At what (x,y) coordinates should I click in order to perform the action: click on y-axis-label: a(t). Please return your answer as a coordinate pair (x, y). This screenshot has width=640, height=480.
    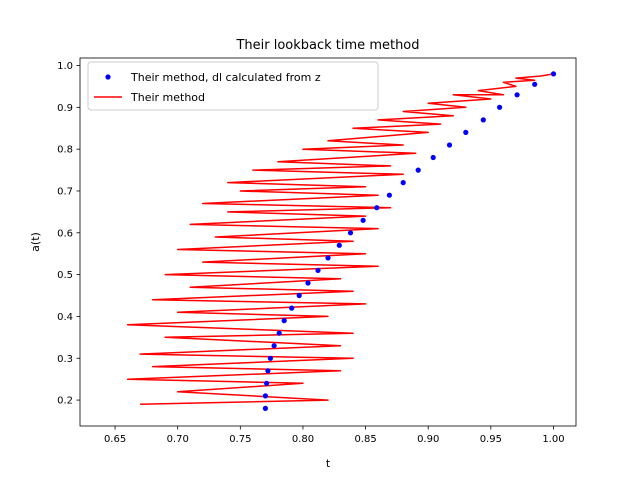
    Looking at the image, I should click on (35, 242).